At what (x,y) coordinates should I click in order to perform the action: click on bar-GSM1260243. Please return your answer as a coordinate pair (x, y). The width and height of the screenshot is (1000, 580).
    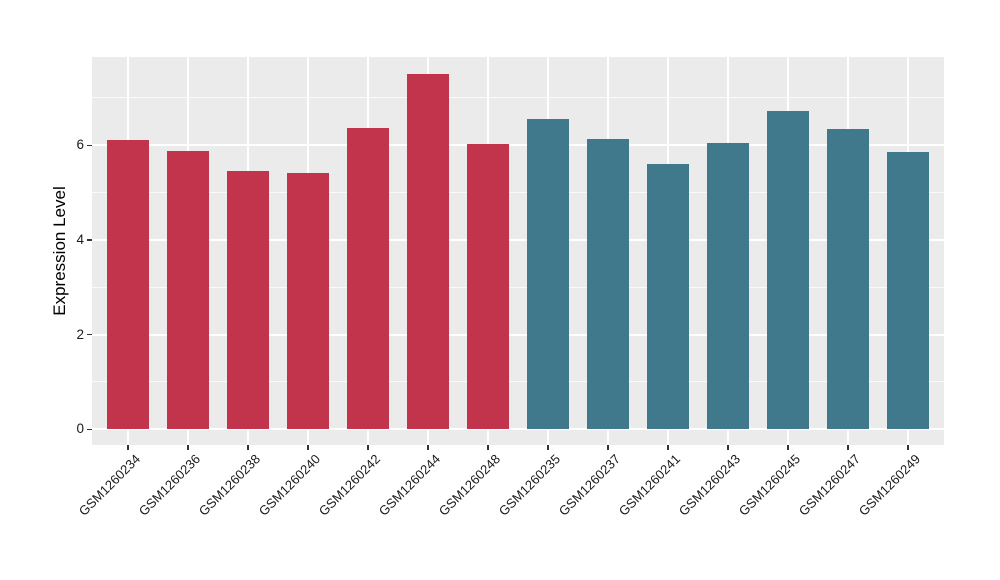
    Looking at the image, I should click on (728, 286).